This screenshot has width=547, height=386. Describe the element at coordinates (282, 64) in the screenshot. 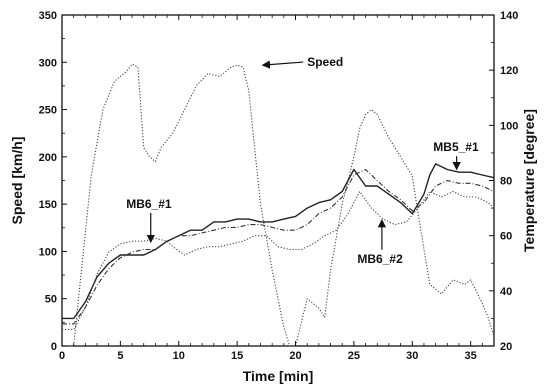

I see `annotation-arrow` at that location.